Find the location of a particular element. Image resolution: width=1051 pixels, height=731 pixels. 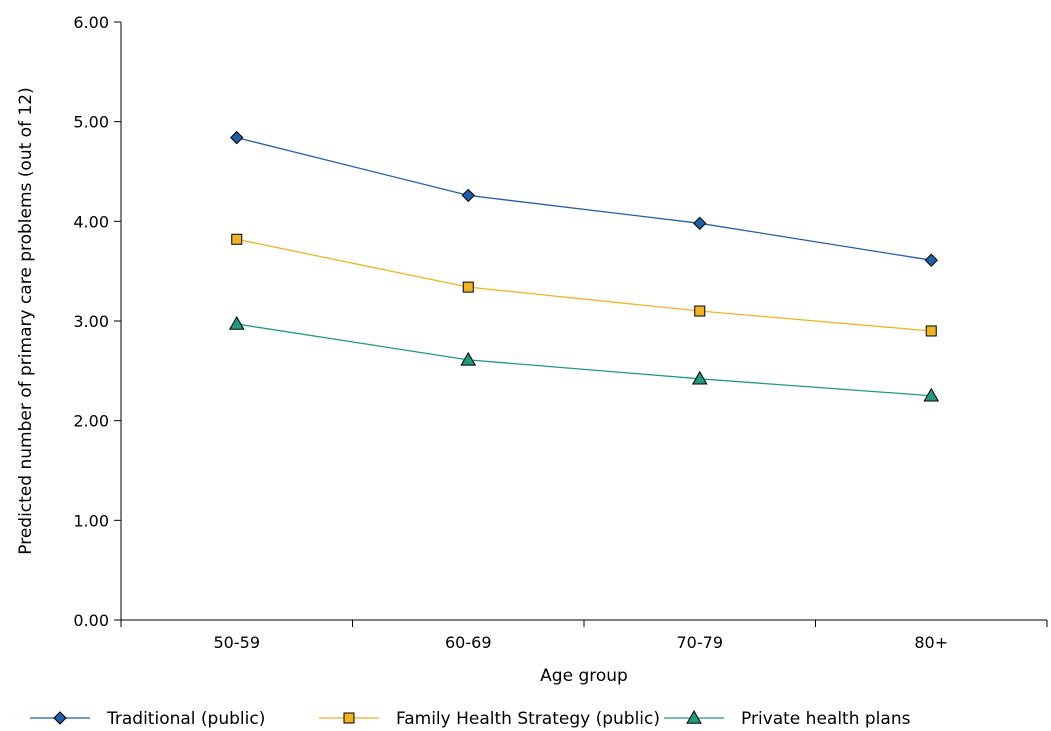

y-tick-label: 0.00 is located at coordinates (91, 620).